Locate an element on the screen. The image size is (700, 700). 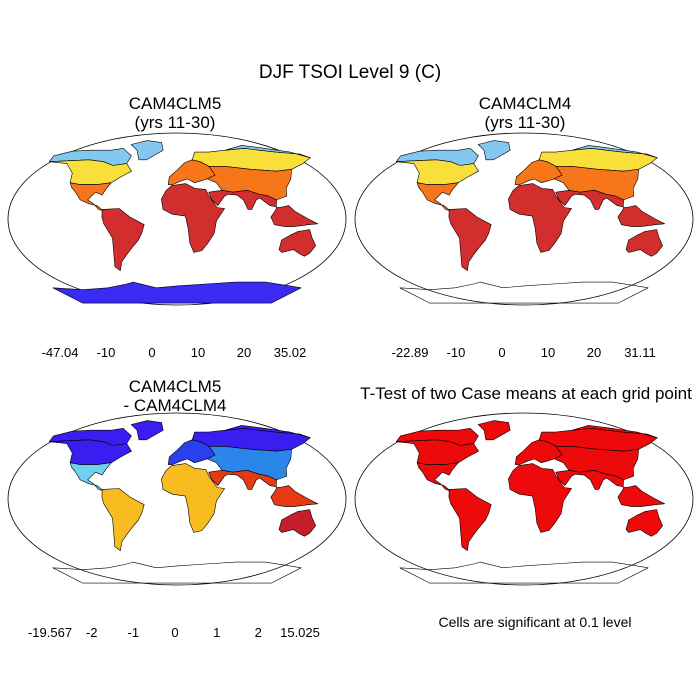
colorbar-difference: -19.567 -2 -1 0 1 2 15.025 is located at coordinates (174, 632).